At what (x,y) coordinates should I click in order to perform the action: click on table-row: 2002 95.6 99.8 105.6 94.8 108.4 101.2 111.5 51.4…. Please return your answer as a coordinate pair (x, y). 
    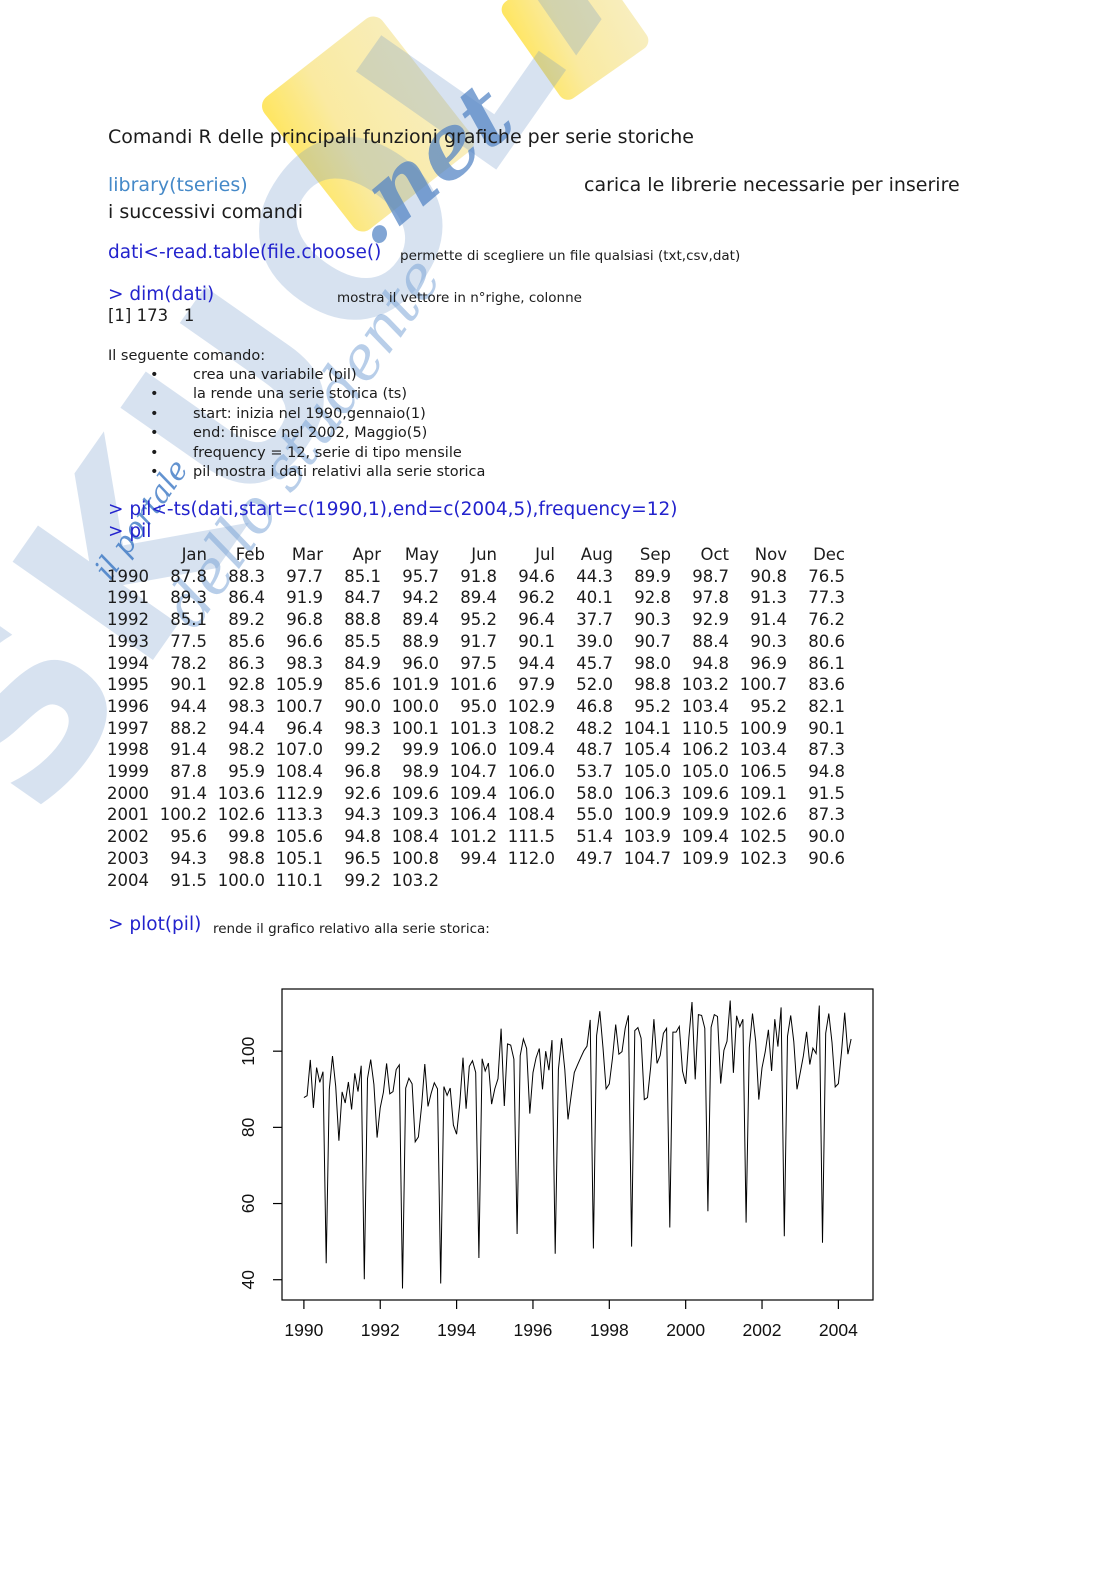
    Looking at the image, I should click on (476, 837).